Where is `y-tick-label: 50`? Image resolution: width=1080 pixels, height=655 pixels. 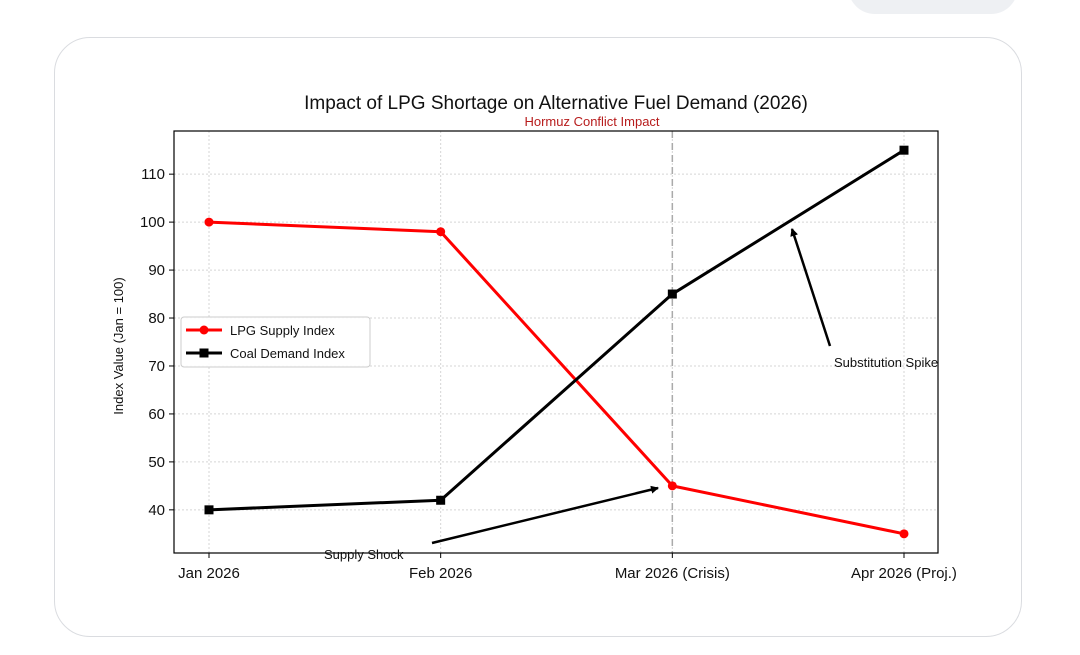 y-tick-label: 50 is located at coordinates (156, 462).